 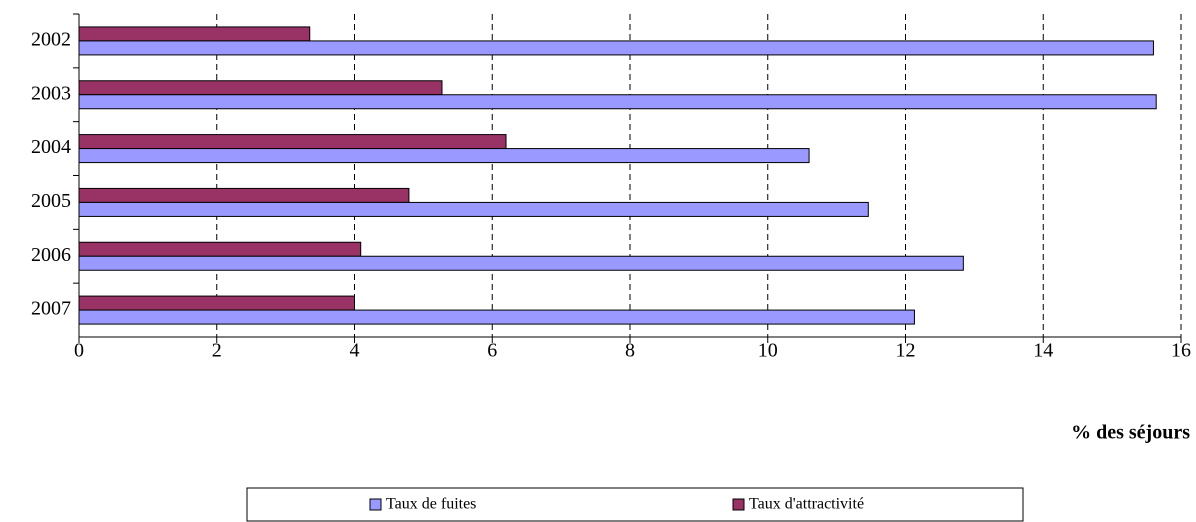 What do you see at coordinates (1130, 433) in the screenshot?
I see `x-axis-label: % des séjours` at bounding box center [1130, 433].